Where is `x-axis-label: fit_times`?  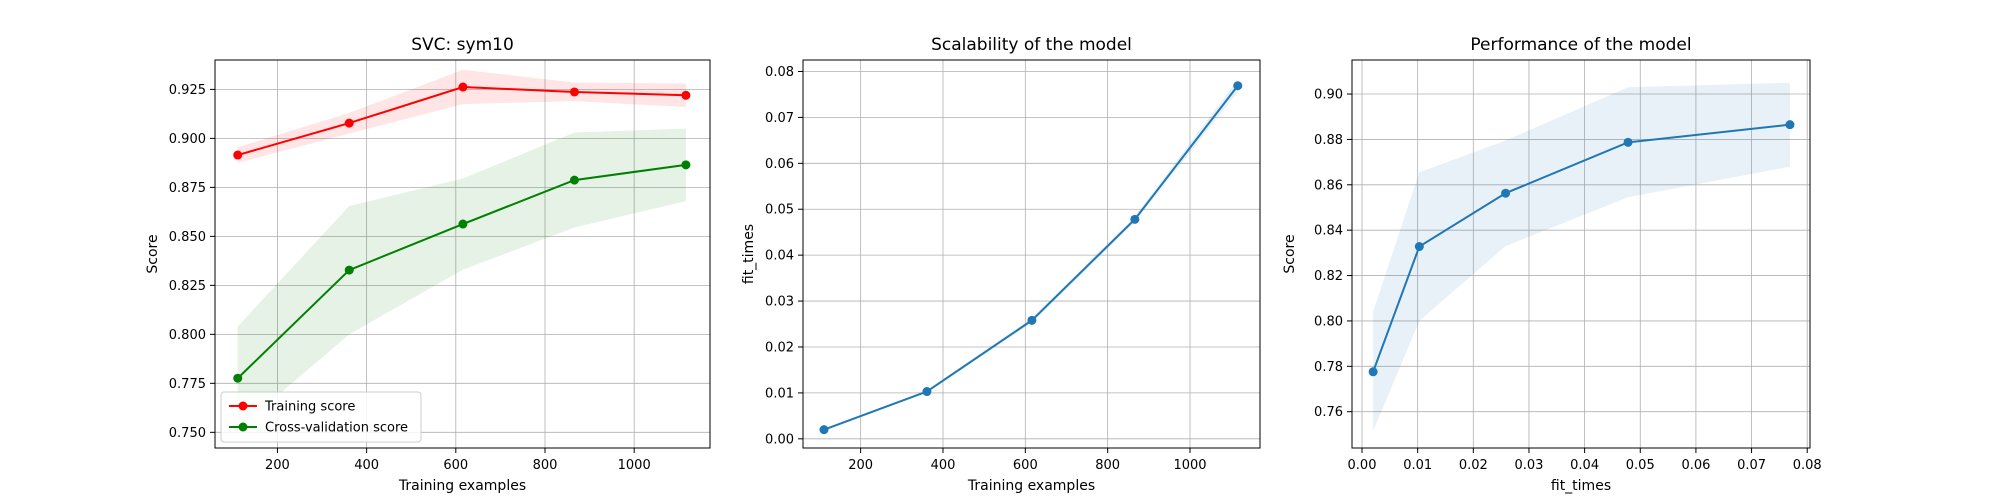
x-axis-label: fit_times is located at coordinates (1581, 486).